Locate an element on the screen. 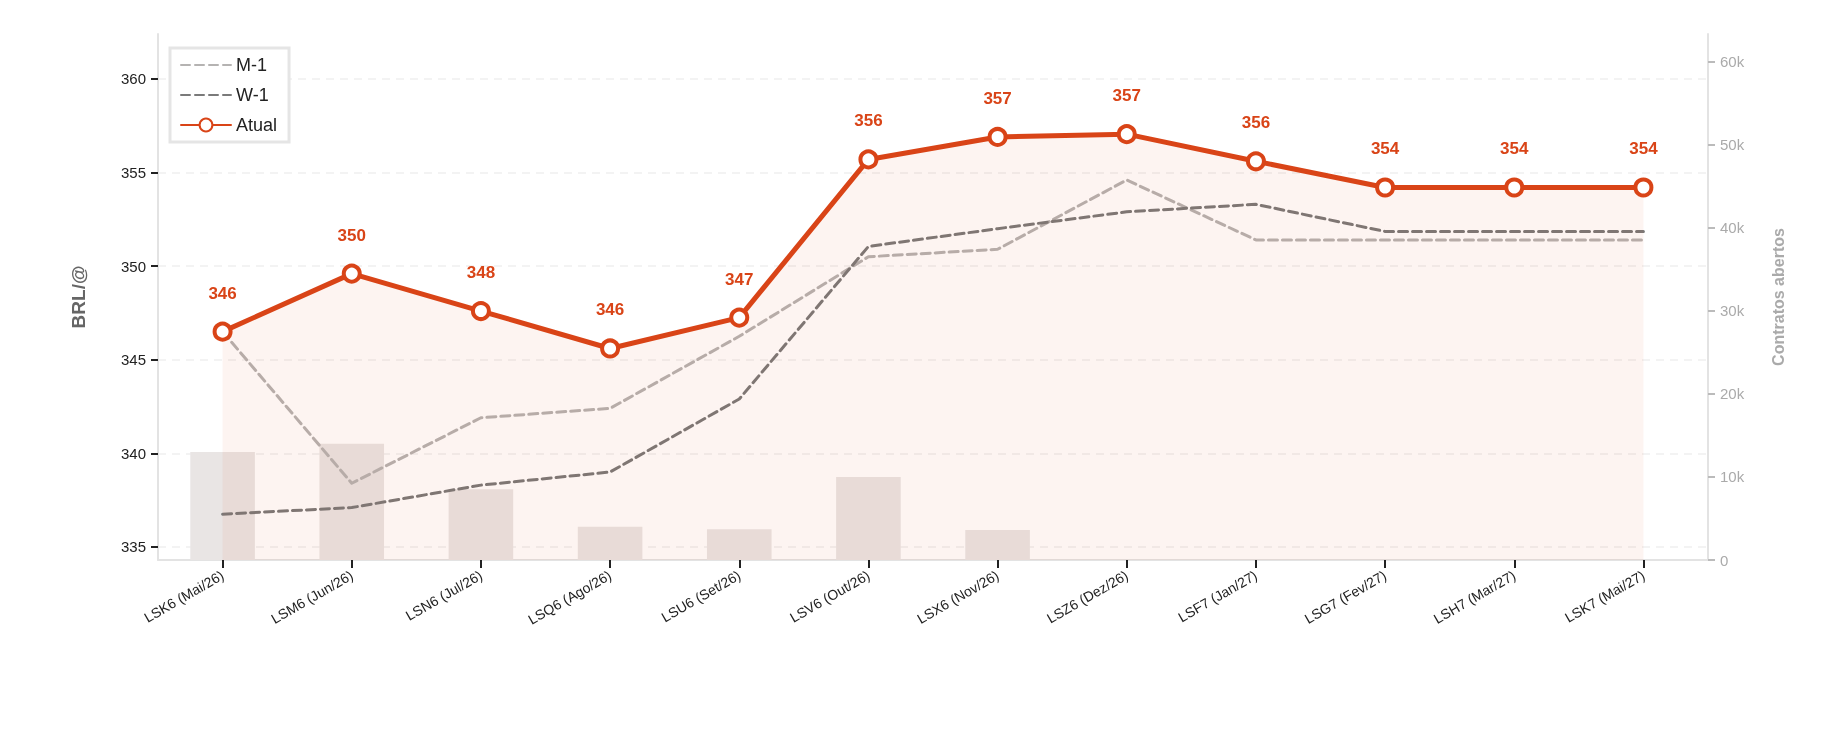 The image size is (1846, 734). data-label: 350 is located at coordinates (351, 235).